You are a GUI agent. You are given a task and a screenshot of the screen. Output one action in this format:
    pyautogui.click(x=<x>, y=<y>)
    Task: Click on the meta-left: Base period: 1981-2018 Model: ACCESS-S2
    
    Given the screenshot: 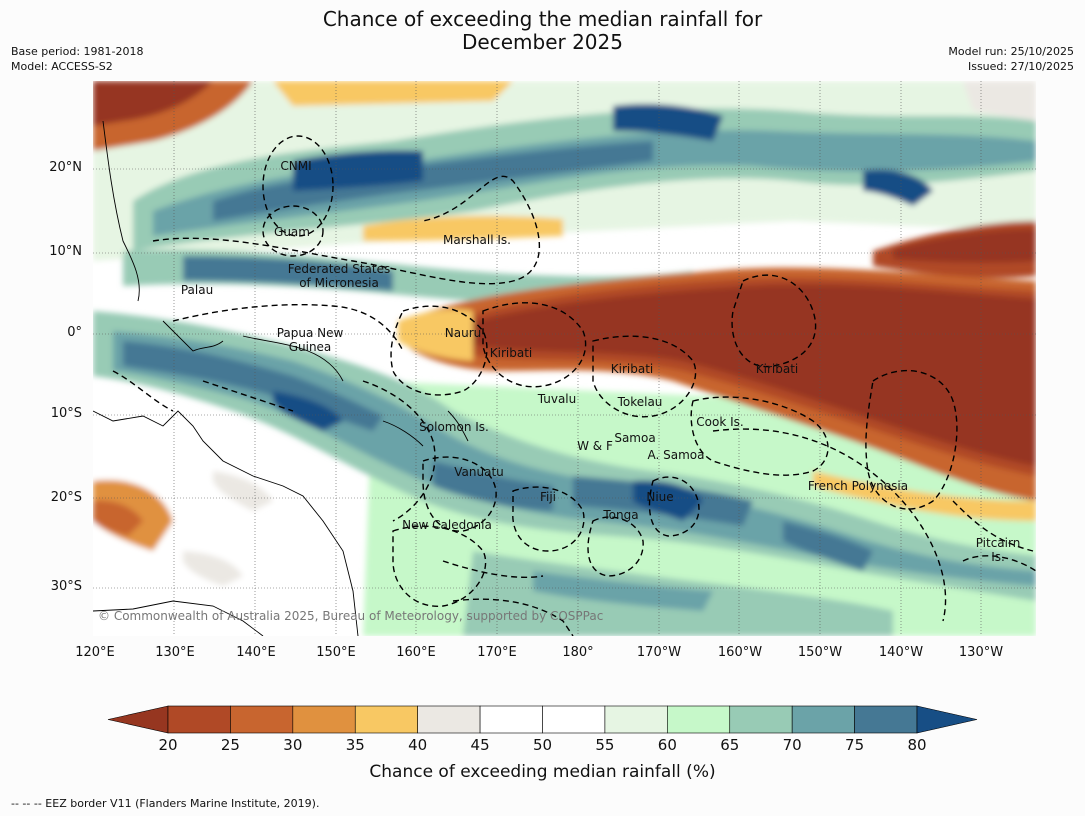 What is the action you would take?
    pyautogui.click(x=77, y=59)
    